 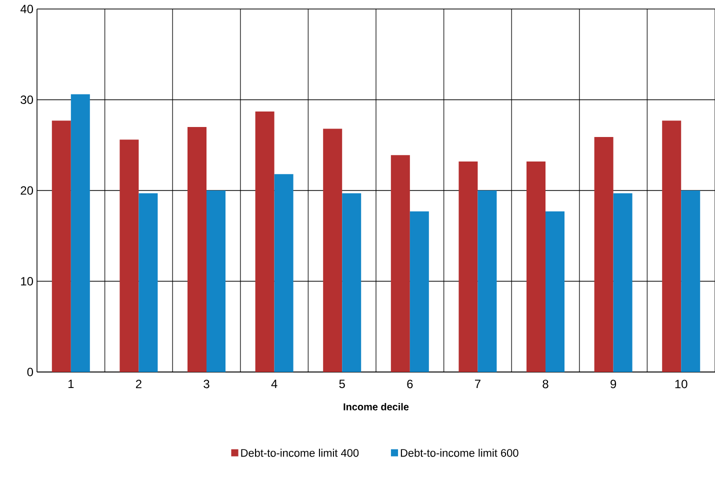 I want to click on x-tick-label: 1, so click(x=71, y=384).